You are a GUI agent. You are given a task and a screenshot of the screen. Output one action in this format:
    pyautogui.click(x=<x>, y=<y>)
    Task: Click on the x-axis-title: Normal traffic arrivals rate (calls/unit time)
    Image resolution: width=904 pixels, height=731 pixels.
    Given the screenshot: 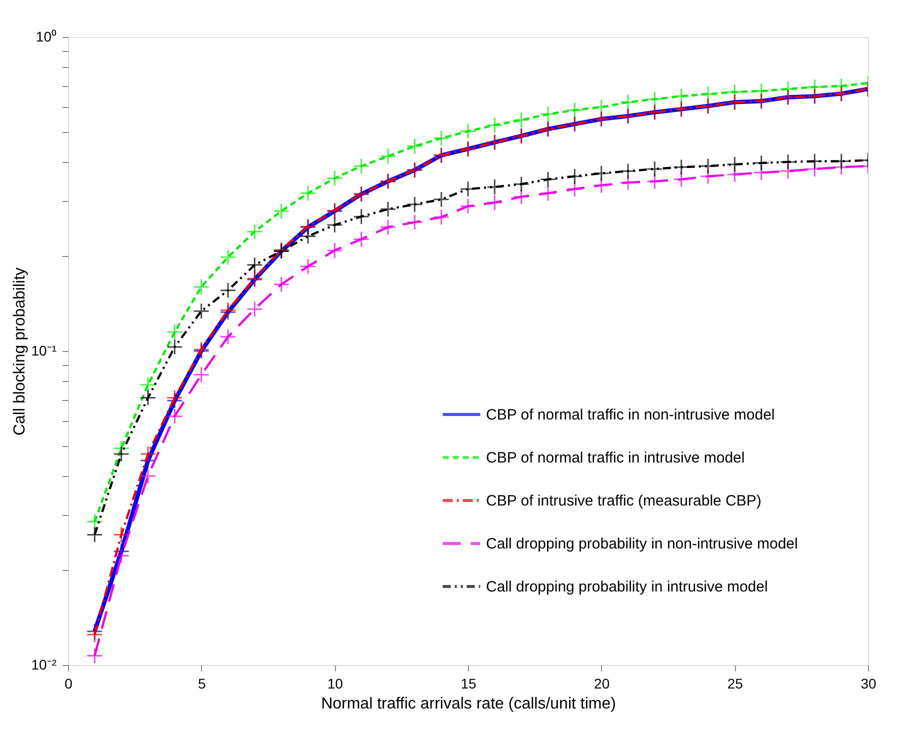 What is the action you would take?
    pyautogui.click(x=468, y=704)
    